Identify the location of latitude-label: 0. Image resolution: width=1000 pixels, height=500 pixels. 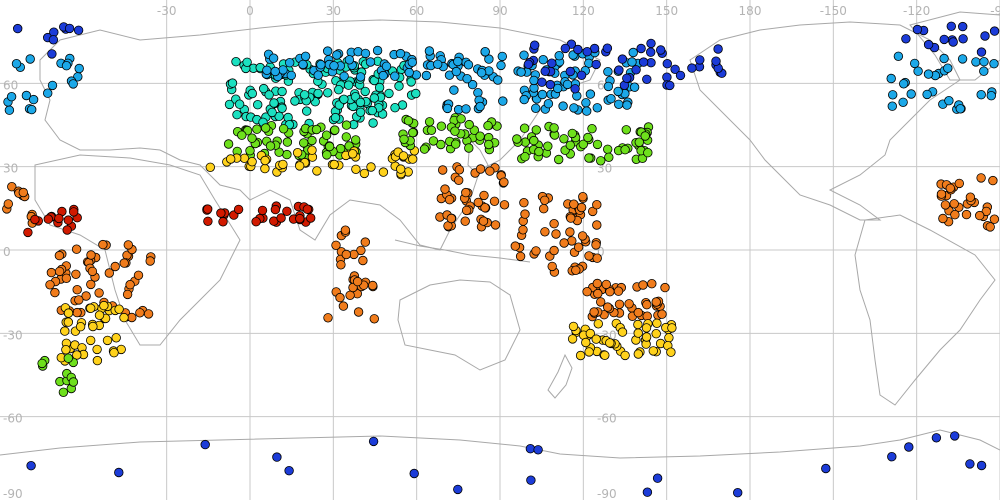
(7, 252).